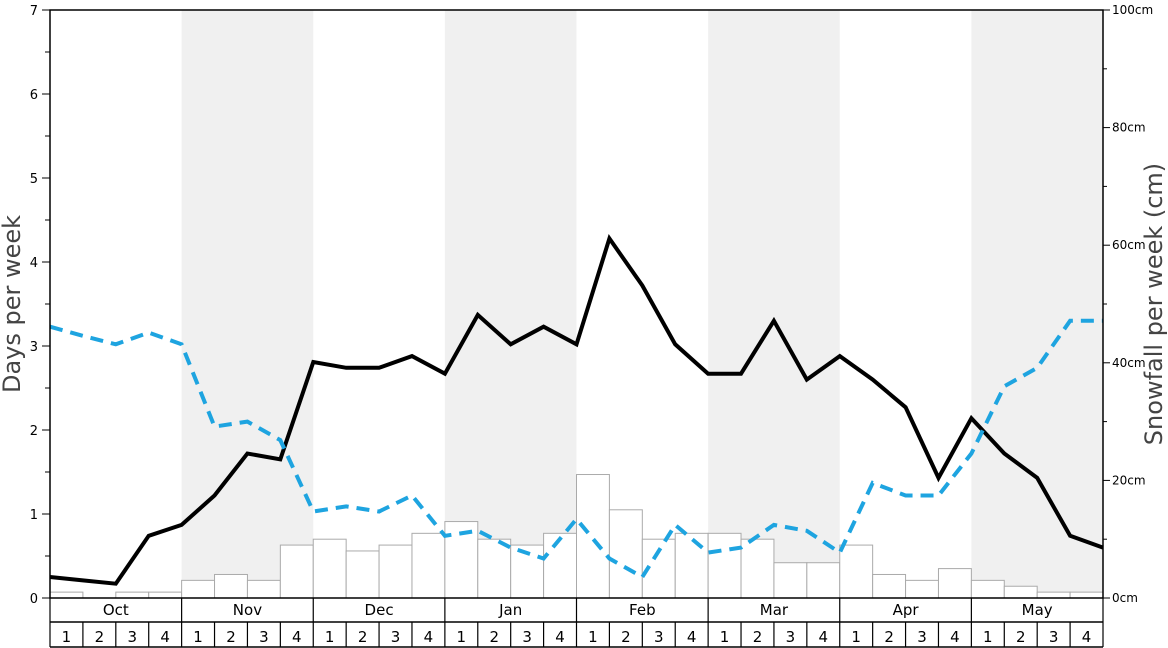  What do you see at coordinates (774, 610) in the screenshot?
I see `month-label-mar: Mar` at bounding box center [774, 610].